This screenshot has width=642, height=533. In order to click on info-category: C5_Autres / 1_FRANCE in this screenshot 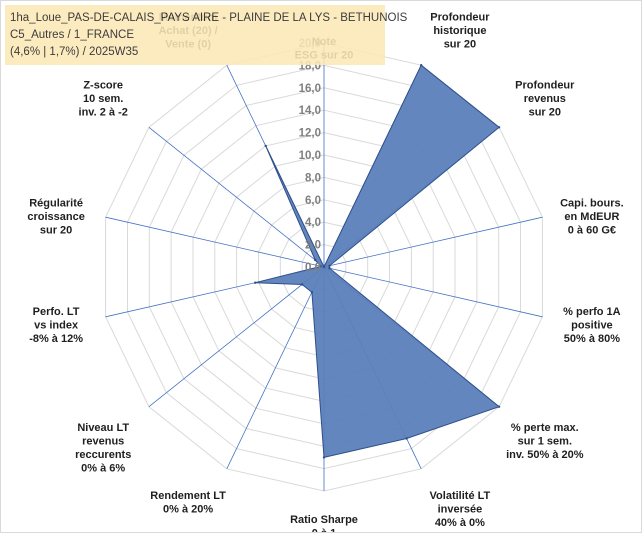, I will do `click(72, 35)`.